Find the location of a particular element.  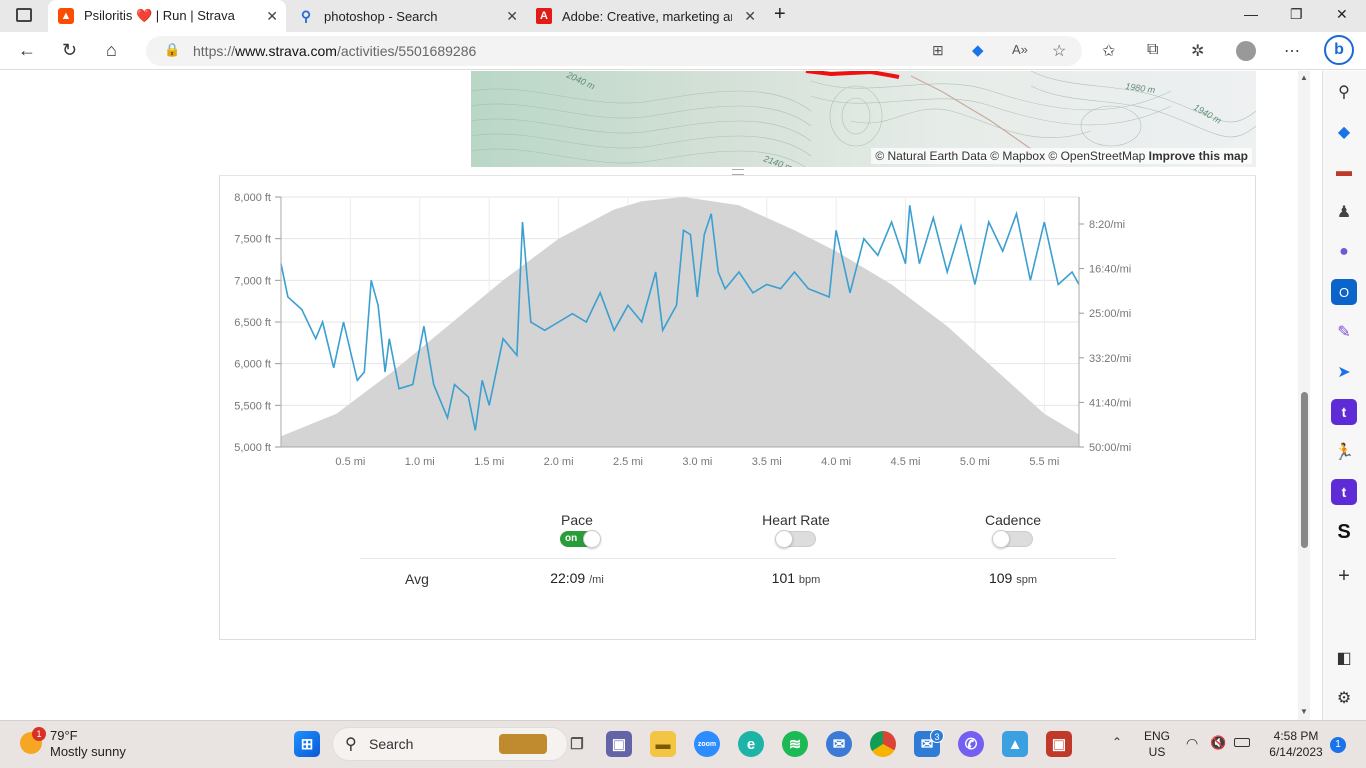

battery-icon is located at coordinates (1242, 742).